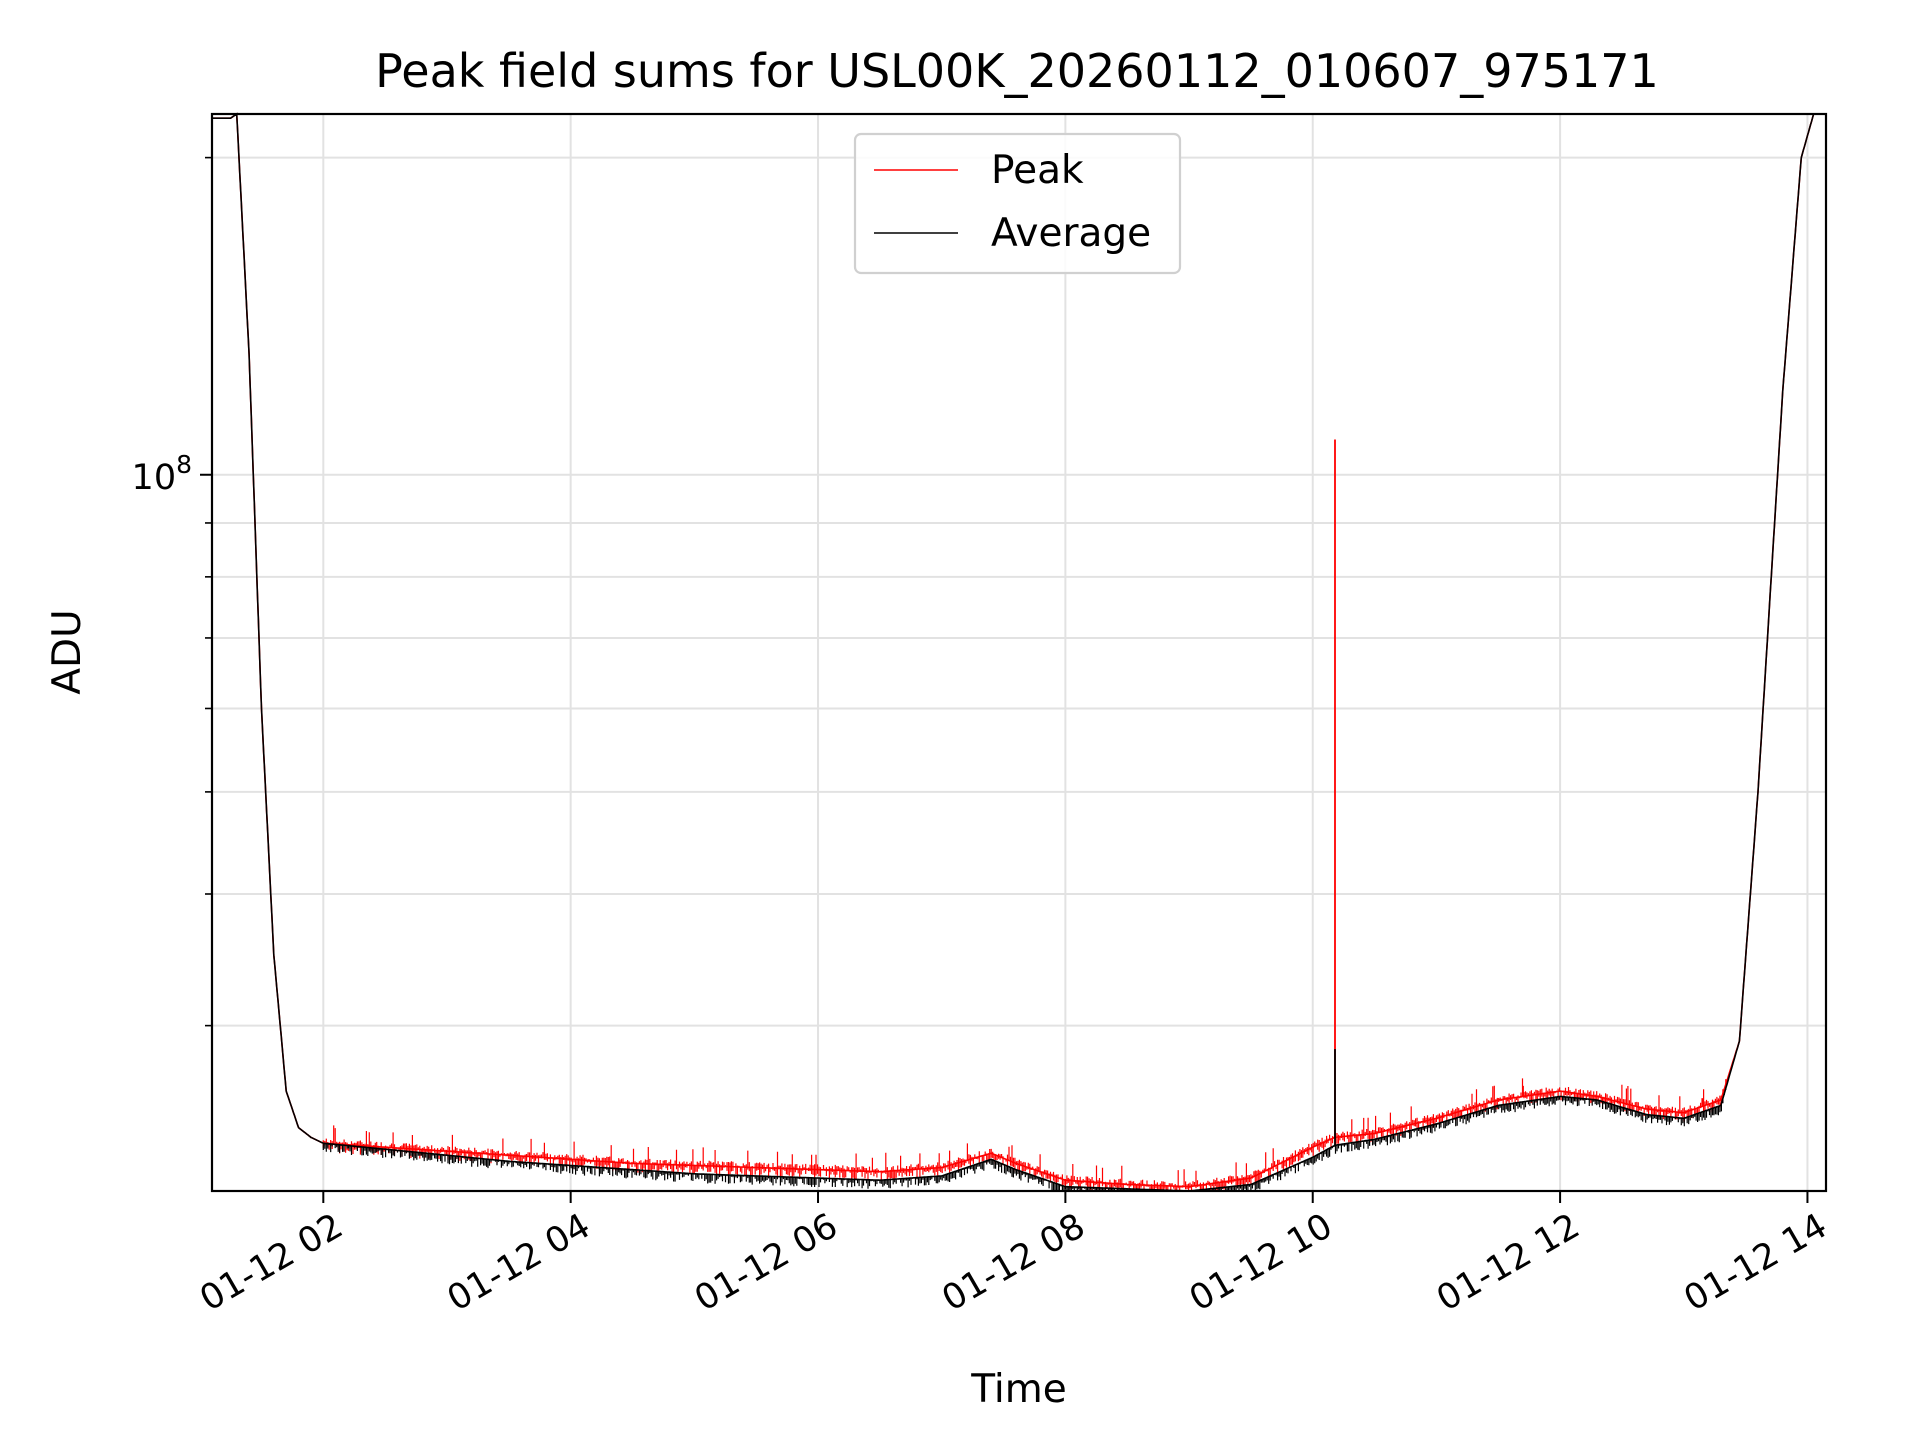 The height and width of the screenshot is (1440, 1920). I want to click on y-tick-label: 108, so click(162, 474).